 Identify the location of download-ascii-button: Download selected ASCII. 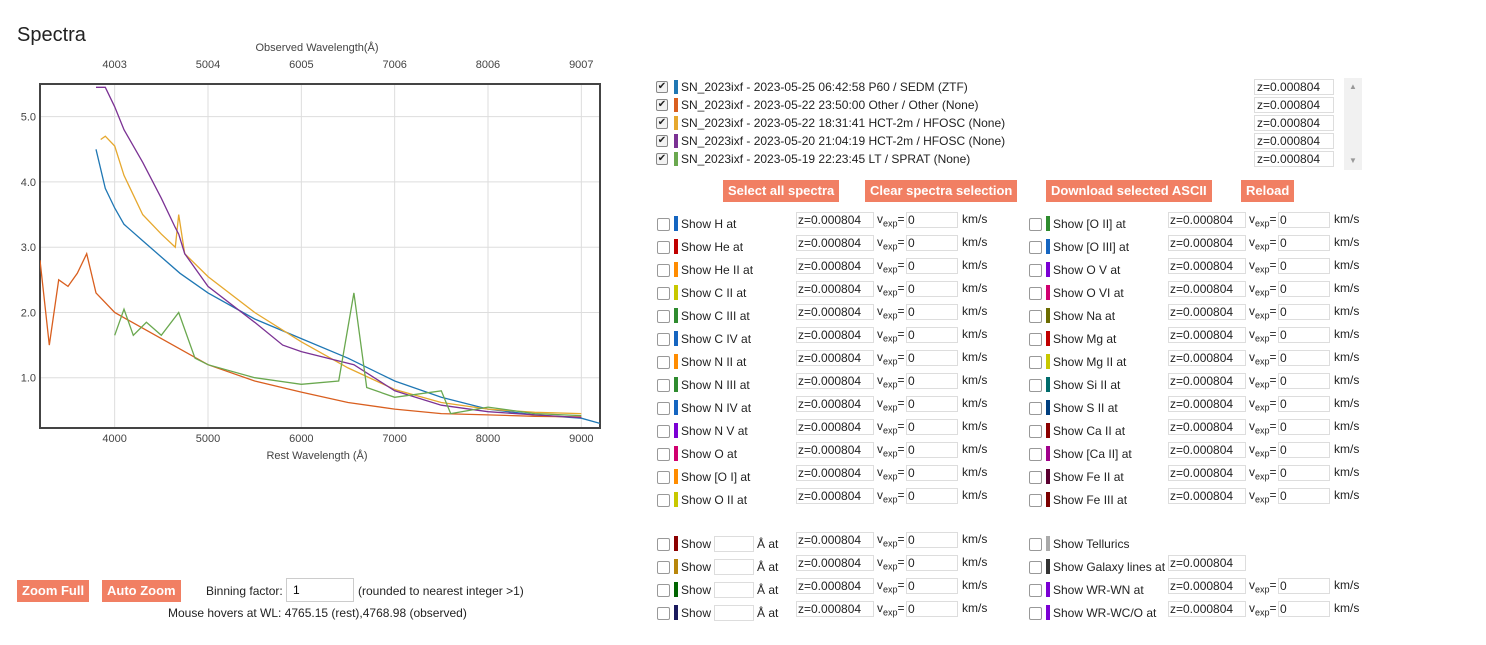
(1129, 191).